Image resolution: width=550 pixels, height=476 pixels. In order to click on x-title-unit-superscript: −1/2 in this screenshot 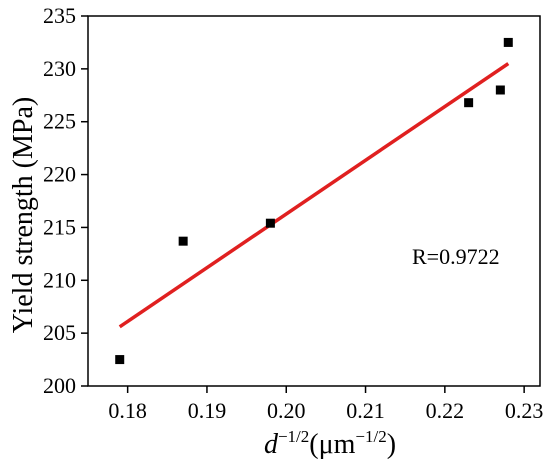, I will do `click(370, 436)`.